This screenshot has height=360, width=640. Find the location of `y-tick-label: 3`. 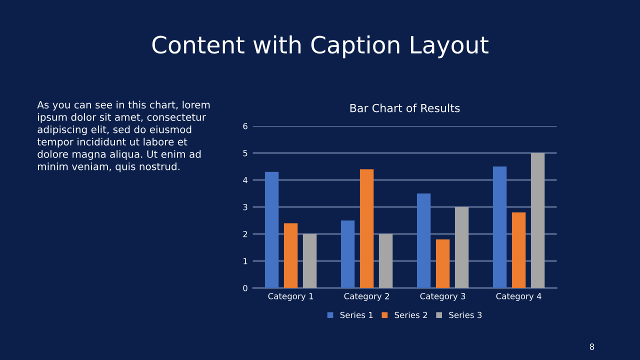

y-tick-label: 3 is located at coordinates (245, 207).